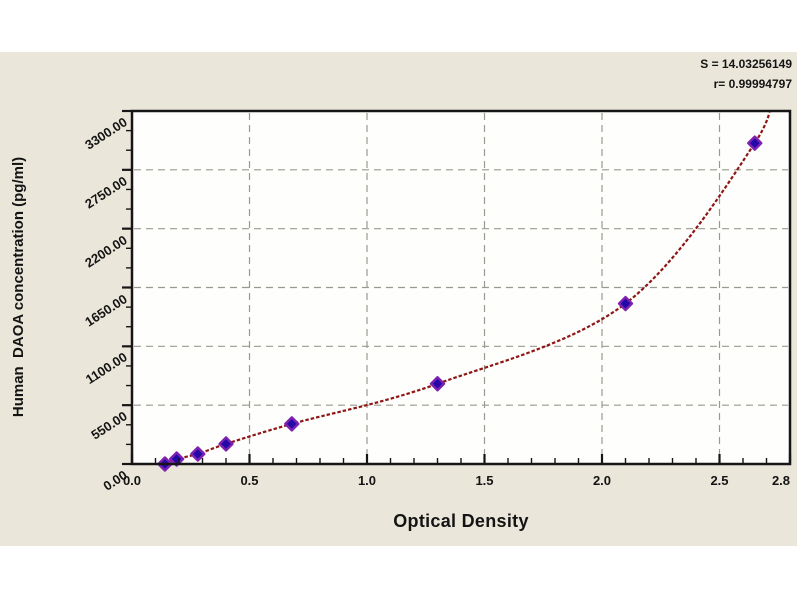 This screenshot has height=600, width=800. Describe the element at coordinates (781, 480) in the screenshot. I see `x-tick-label: 2.8` at that location.